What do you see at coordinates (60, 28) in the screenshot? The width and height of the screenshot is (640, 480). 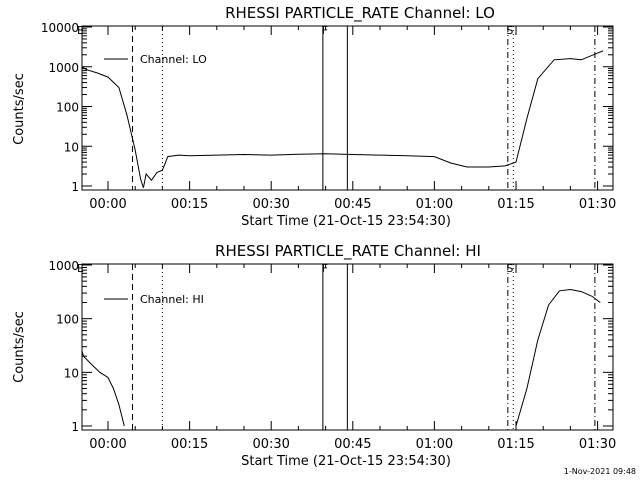 I see `y-tick-label: 10000` at bounding box center [60, 28].